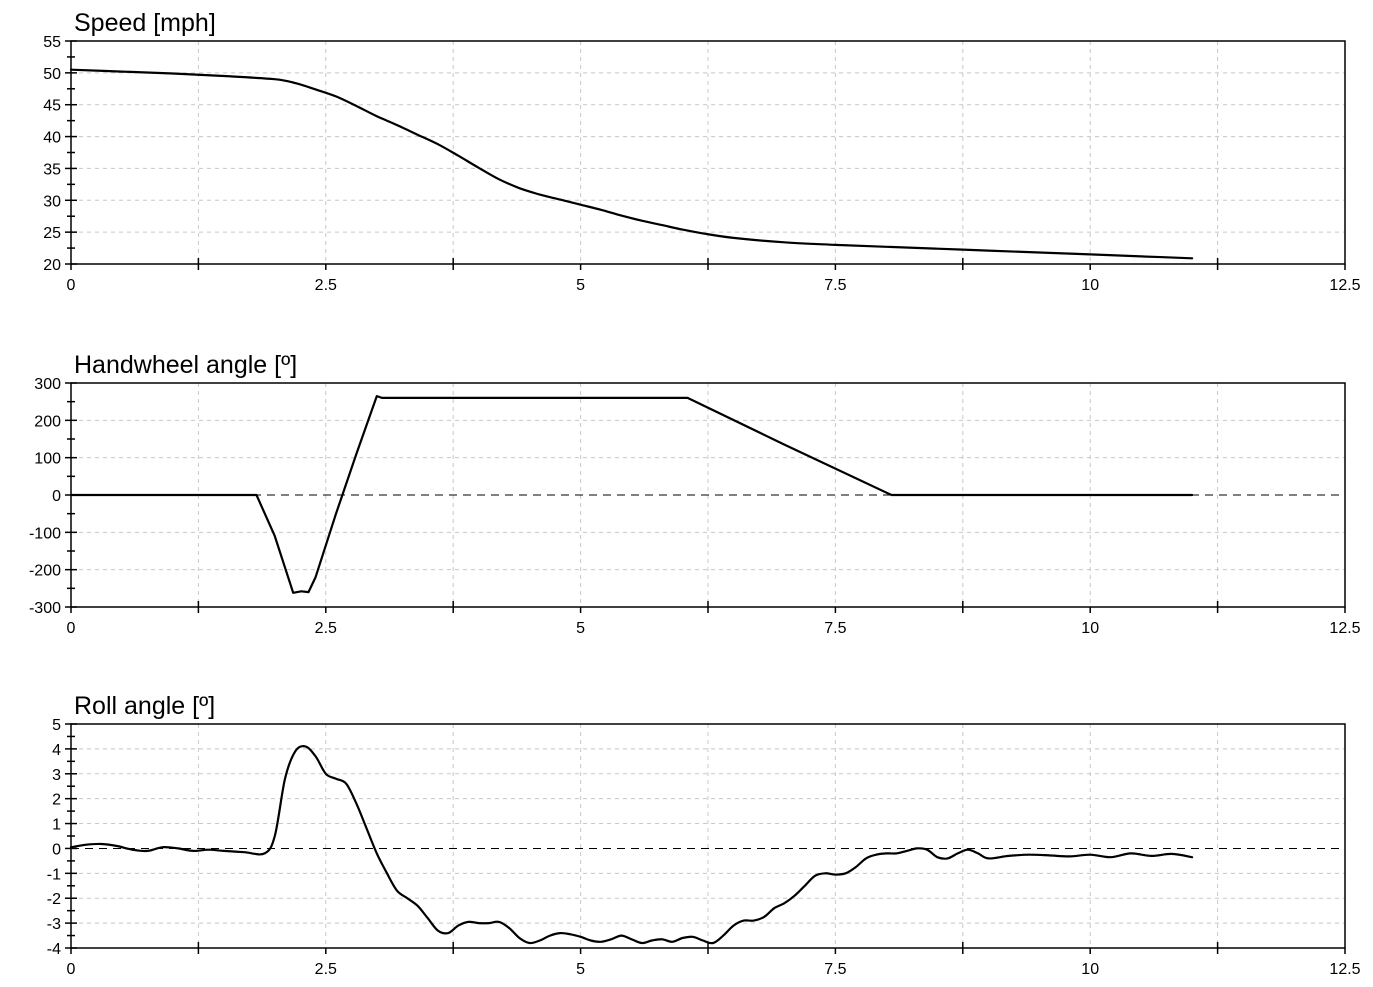 This screenshot has width=1373, height=987. What do you see at coordinates (52, 201) in the screenshot?
I see `y-tick-label: 30` at bounding box center [52, 201].